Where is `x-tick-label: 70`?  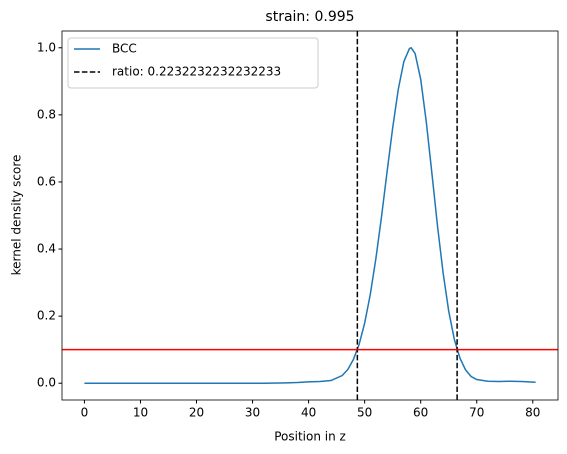 x-tick-label: 70 is located at coordinates (476, 413).